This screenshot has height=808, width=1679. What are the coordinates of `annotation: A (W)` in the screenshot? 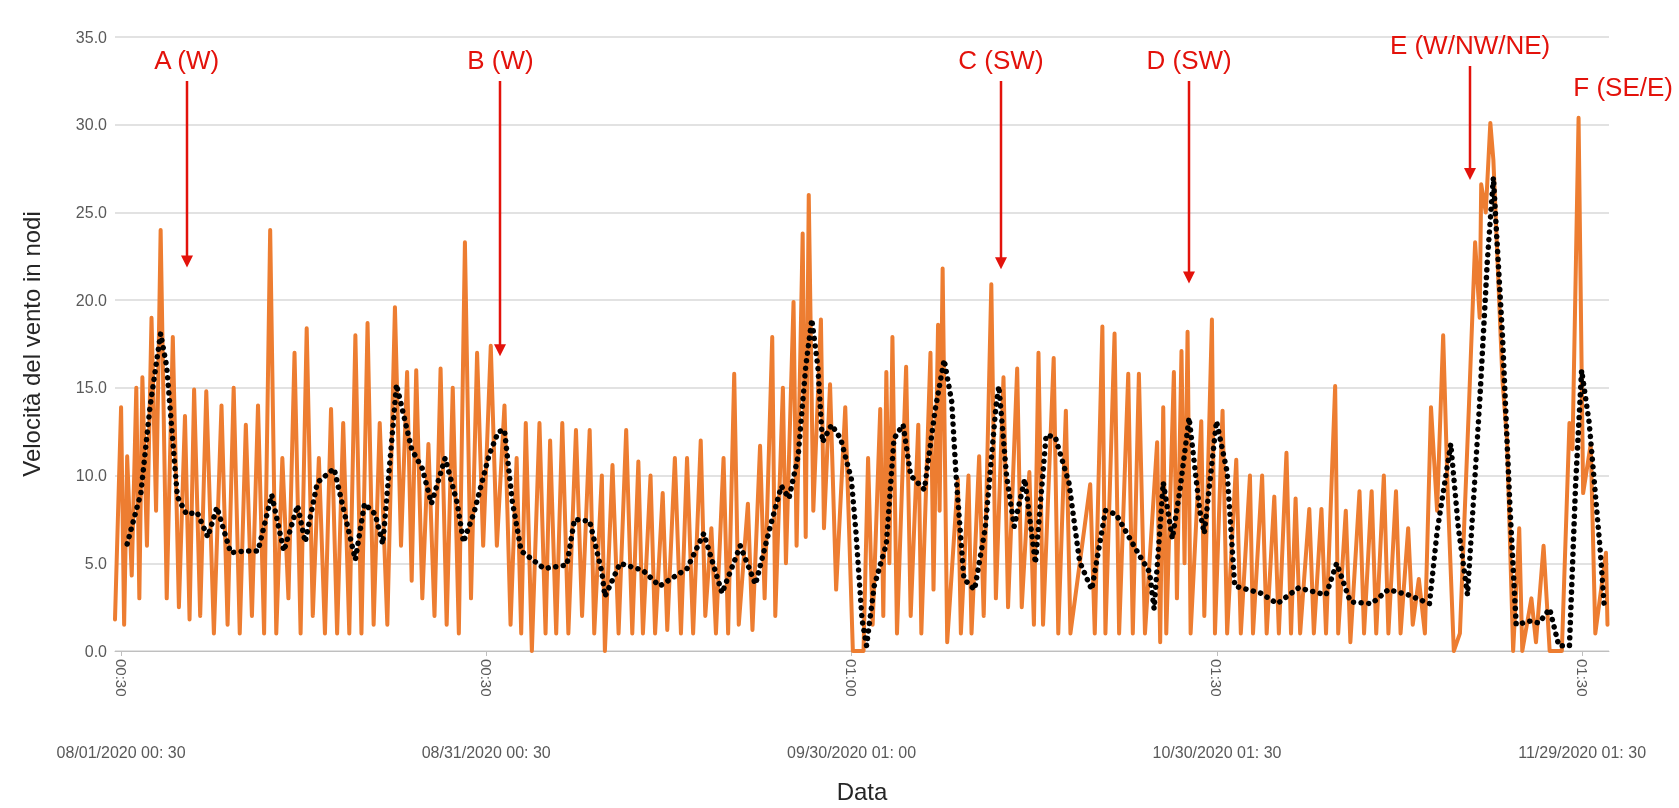 It's located at (187, 60).